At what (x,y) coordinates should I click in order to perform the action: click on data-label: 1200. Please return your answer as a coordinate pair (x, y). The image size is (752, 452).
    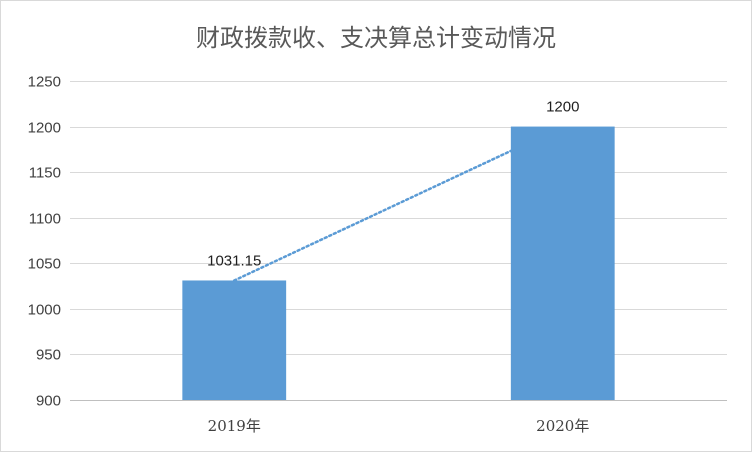
    Looking at the image, I should click on (562, 107).